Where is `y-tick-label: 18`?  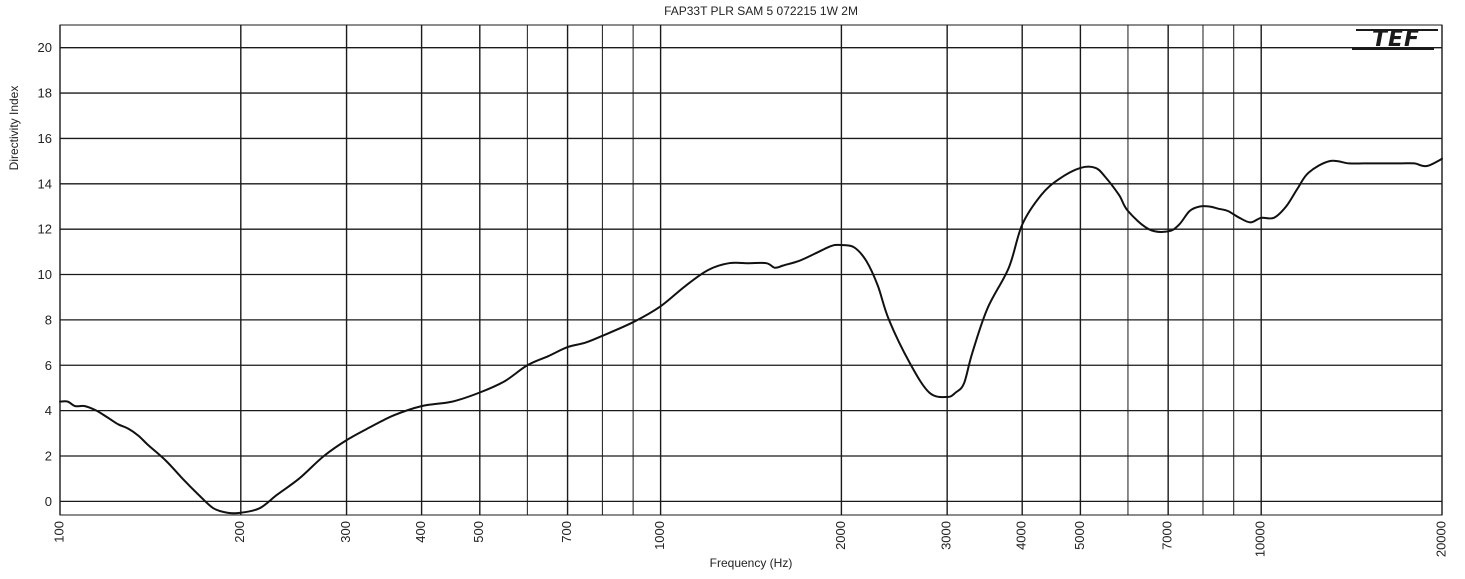
y-tick-label: 18 is located at coordinates (45, 93).